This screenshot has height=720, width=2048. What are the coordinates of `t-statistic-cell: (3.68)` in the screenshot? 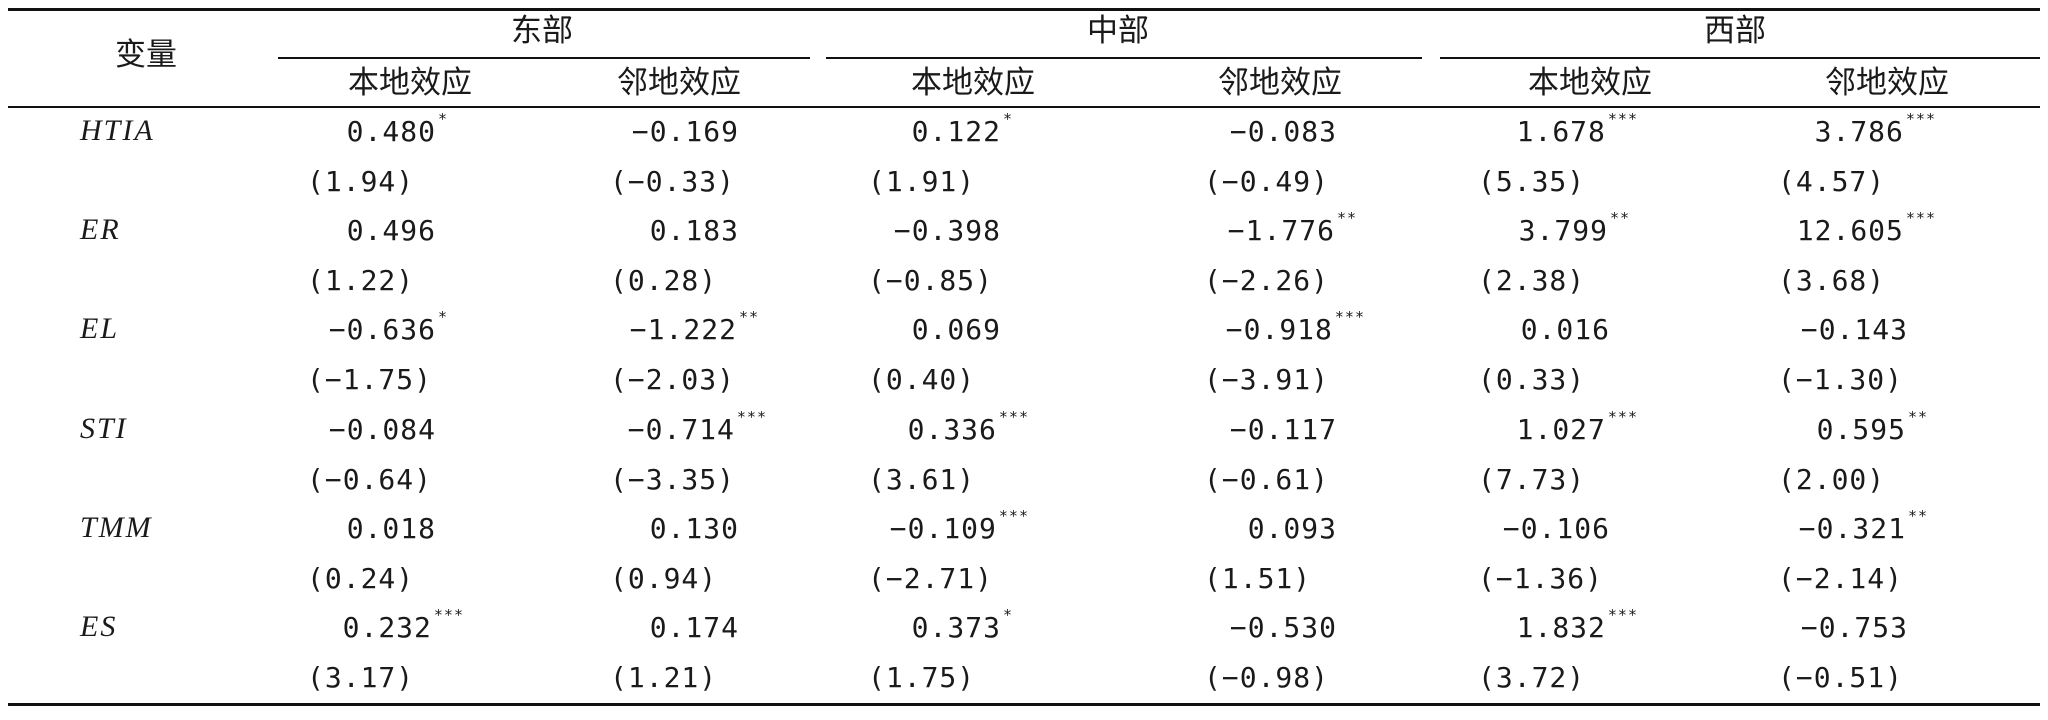 It's located at (1832, 281).